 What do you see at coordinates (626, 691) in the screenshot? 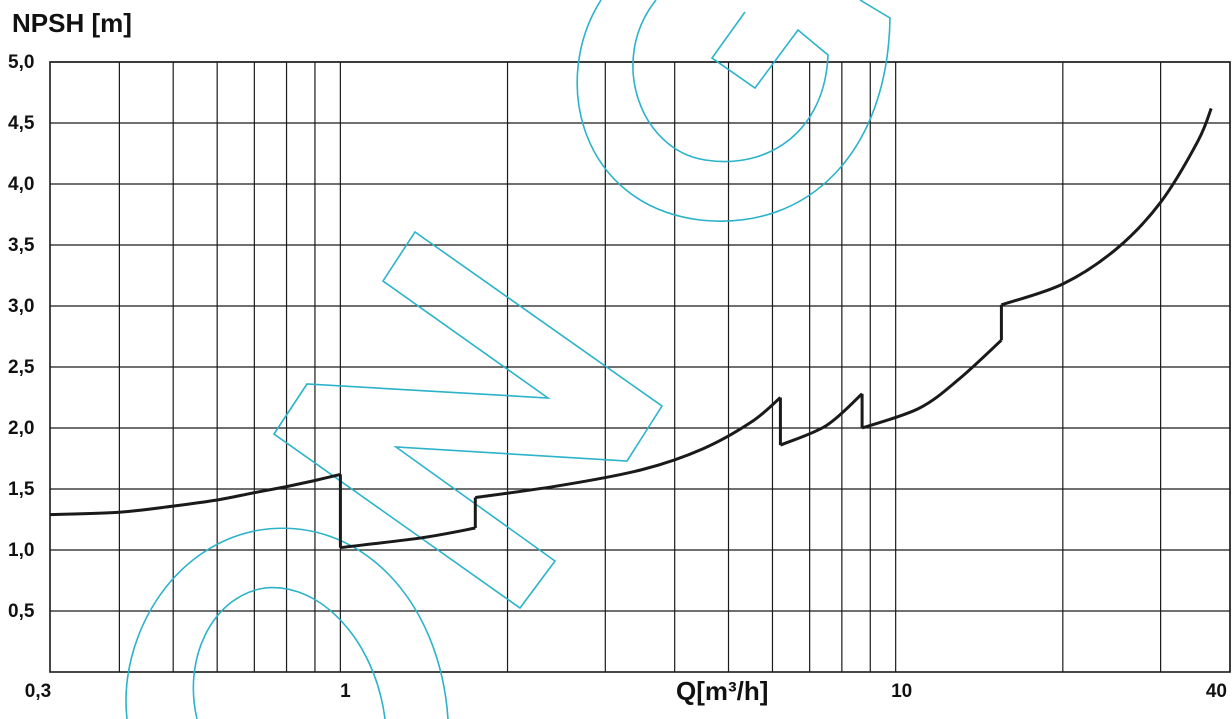
I see `x-tick-labels: 0,3 1 10 40` at bounding box center [626, 691].